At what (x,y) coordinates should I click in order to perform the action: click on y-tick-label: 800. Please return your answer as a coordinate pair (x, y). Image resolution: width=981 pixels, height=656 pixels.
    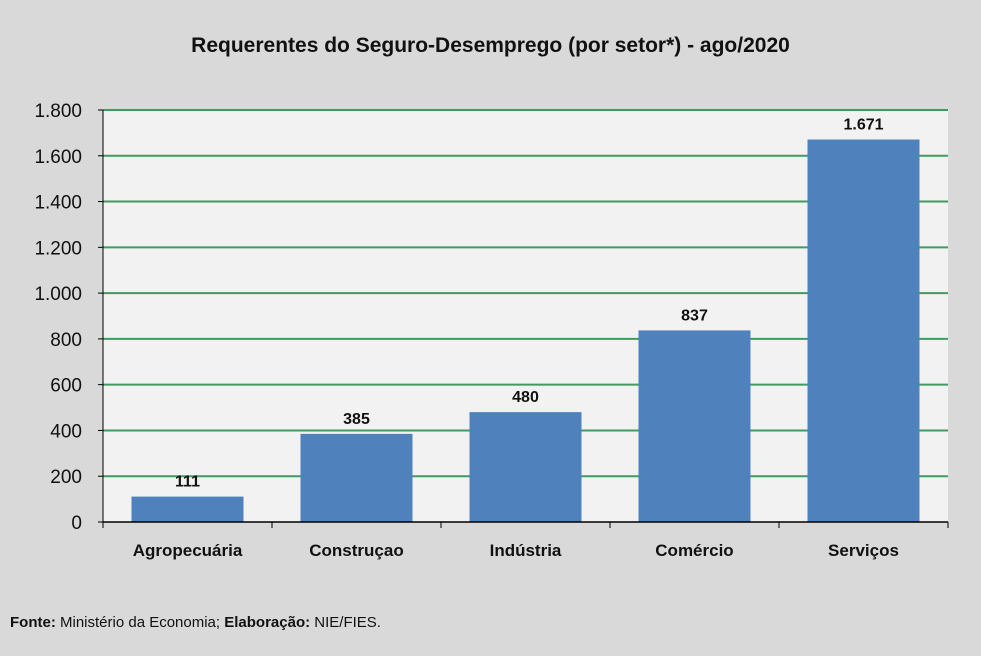
    Looking at the image, I should click on (66, 340).